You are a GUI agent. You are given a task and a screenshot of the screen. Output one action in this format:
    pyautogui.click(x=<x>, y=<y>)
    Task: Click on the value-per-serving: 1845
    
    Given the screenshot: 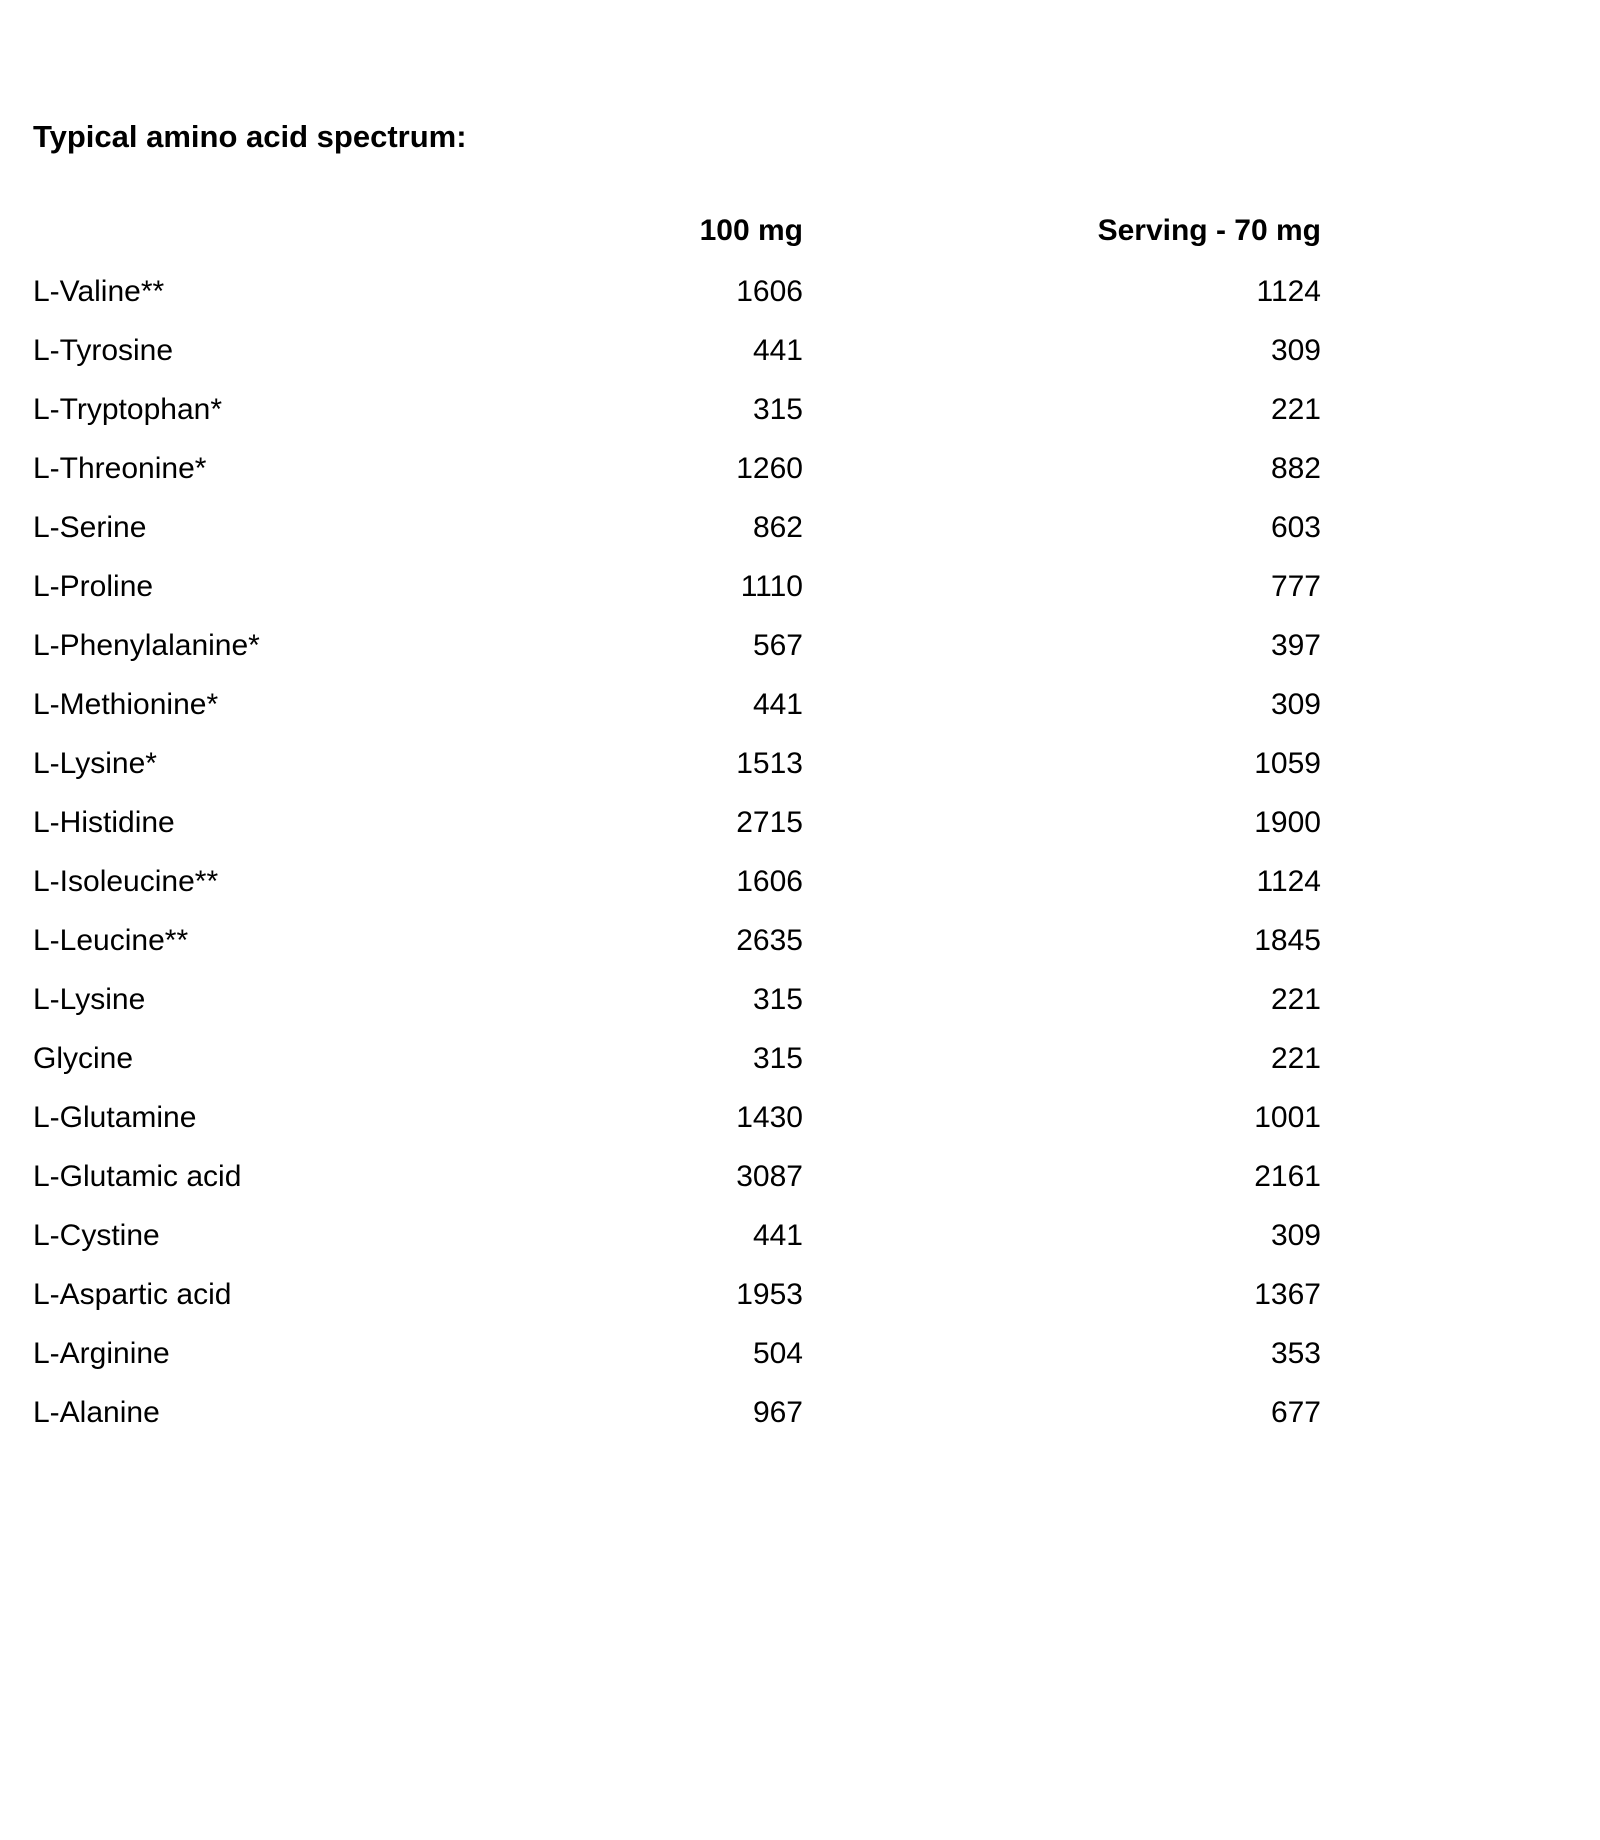 What is the action you would take?
    pyautogui.click(x=1287, y=940)
    